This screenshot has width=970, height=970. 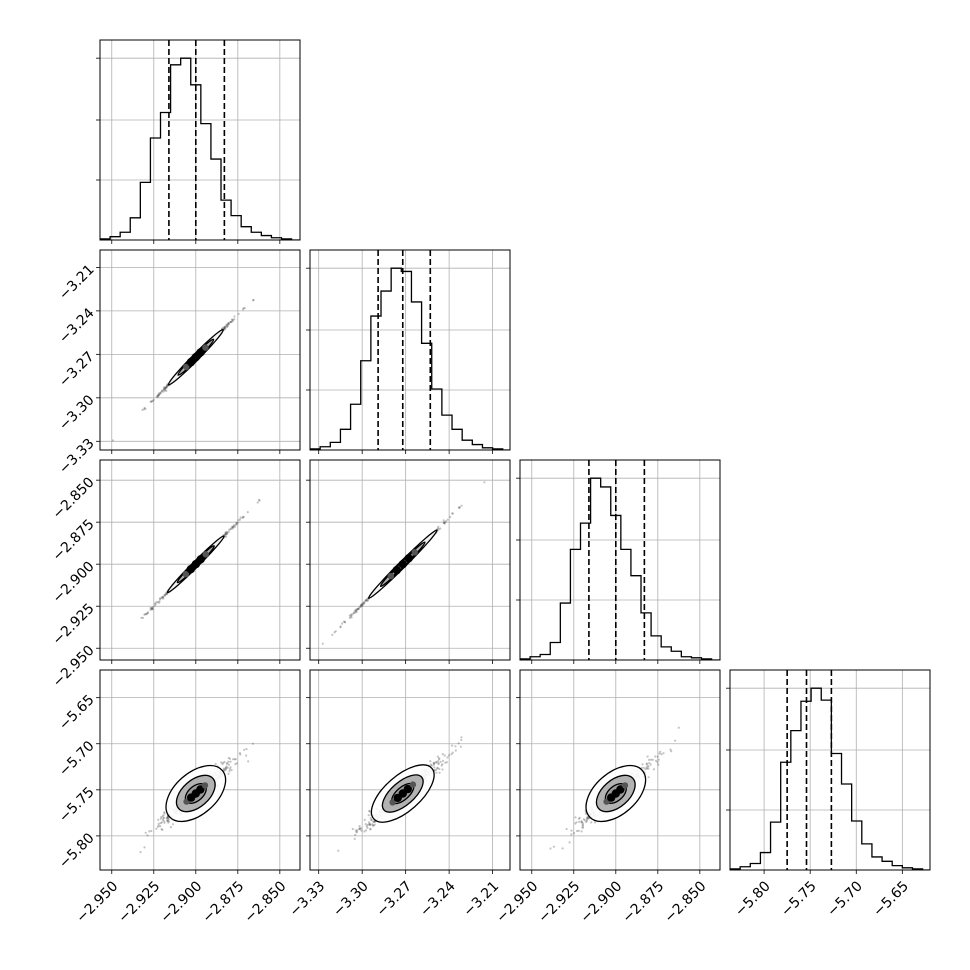 I want to click on tick-label-x: −2.950, so click(x=97, y=902).